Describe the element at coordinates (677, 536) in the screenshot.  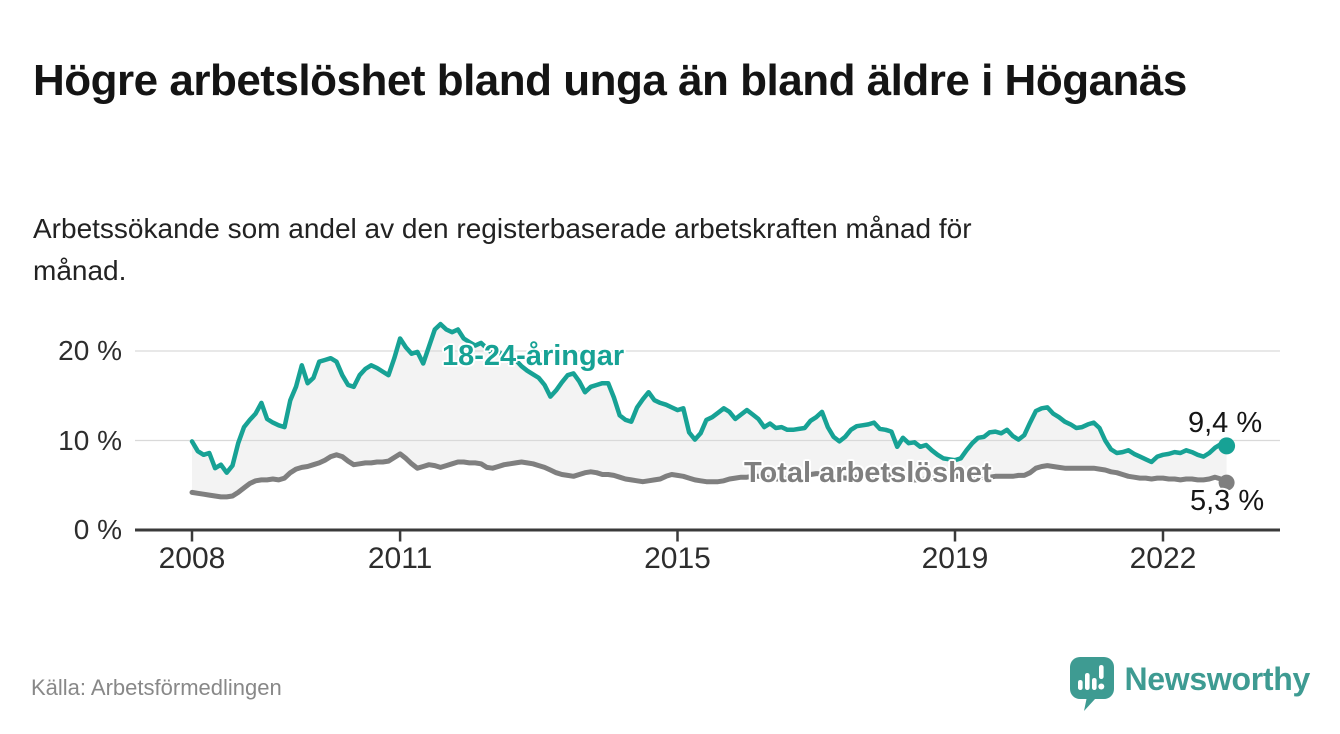
I see `axis-ticks` at that location.